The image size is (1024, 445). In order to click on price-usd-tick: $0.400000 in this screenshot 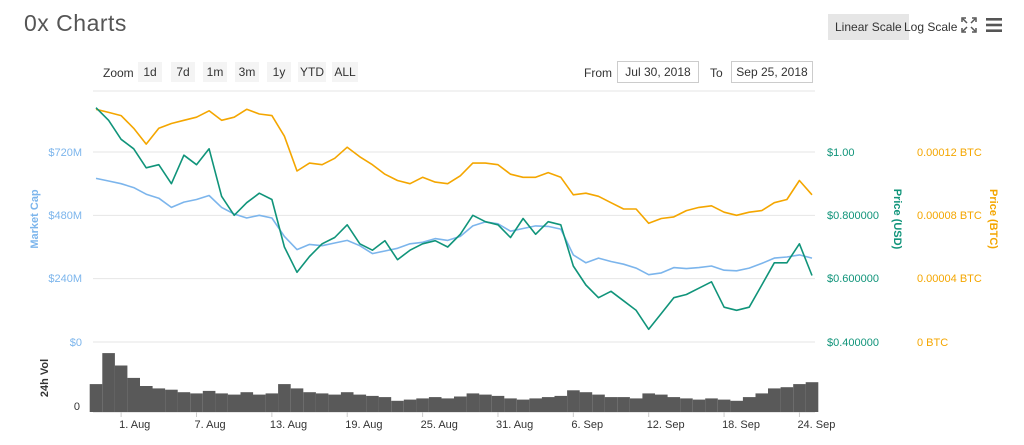, I will do `click(853, 343)`.